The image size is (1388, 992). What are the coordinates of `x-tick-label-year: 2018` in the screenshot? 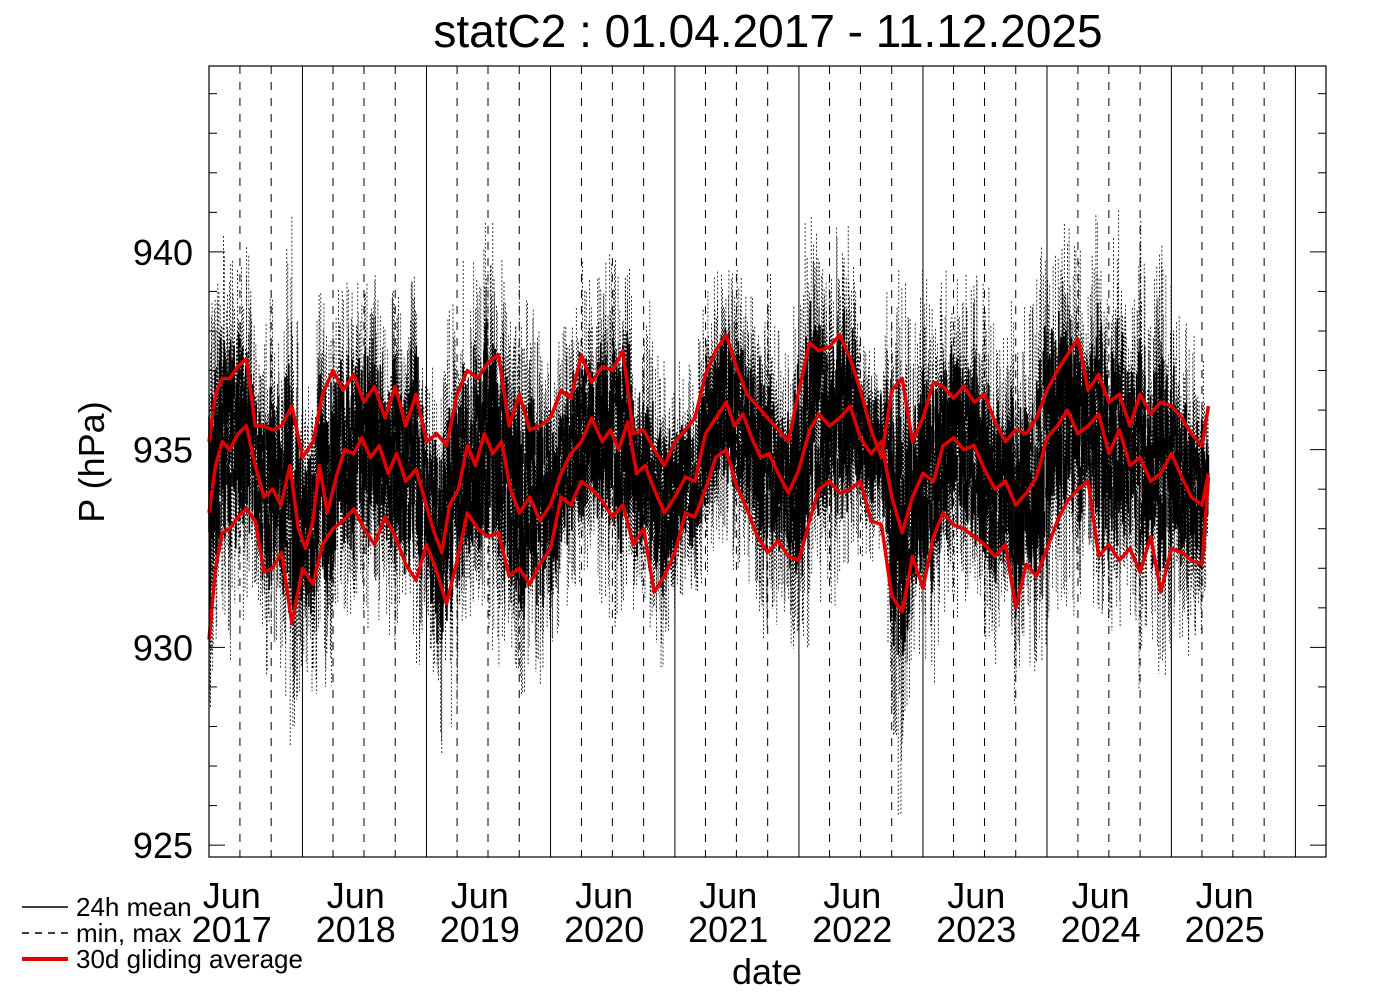 It's located at (356, 929).